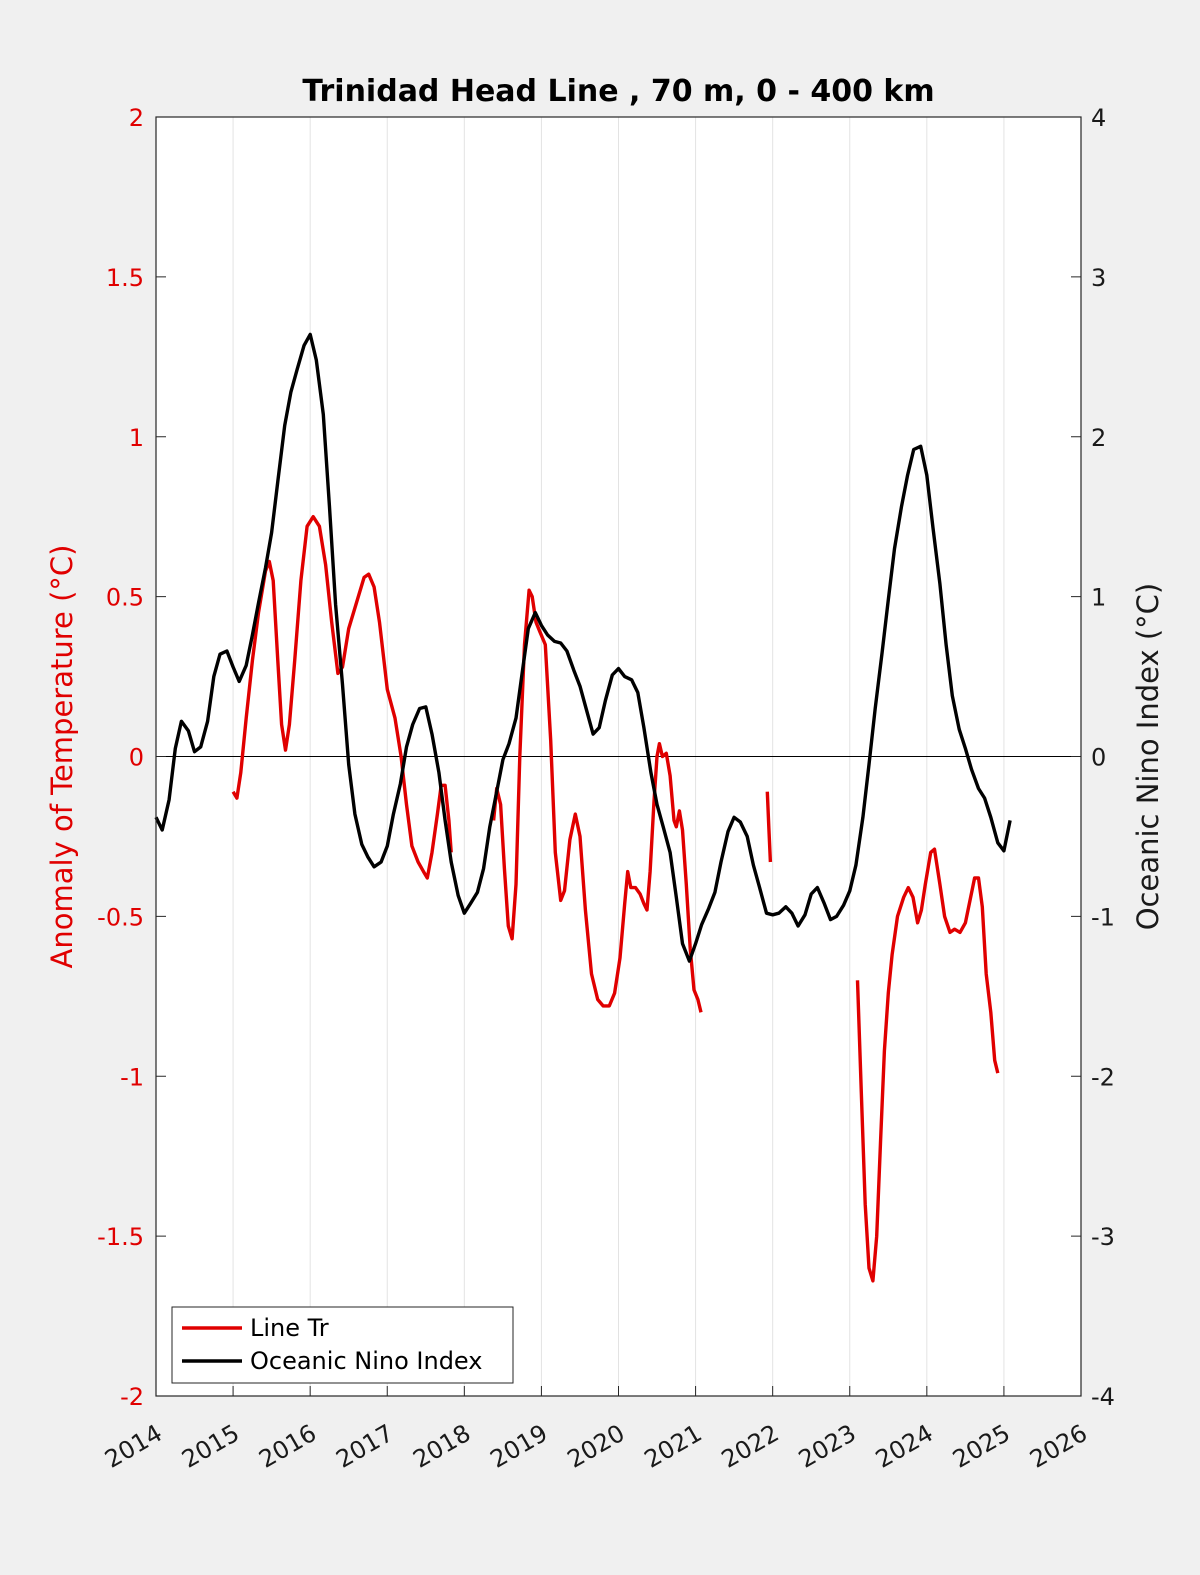 The image size is (1200, 1575). I want to click on x-tick-label-2026: 2026, so click(1058, 1446).